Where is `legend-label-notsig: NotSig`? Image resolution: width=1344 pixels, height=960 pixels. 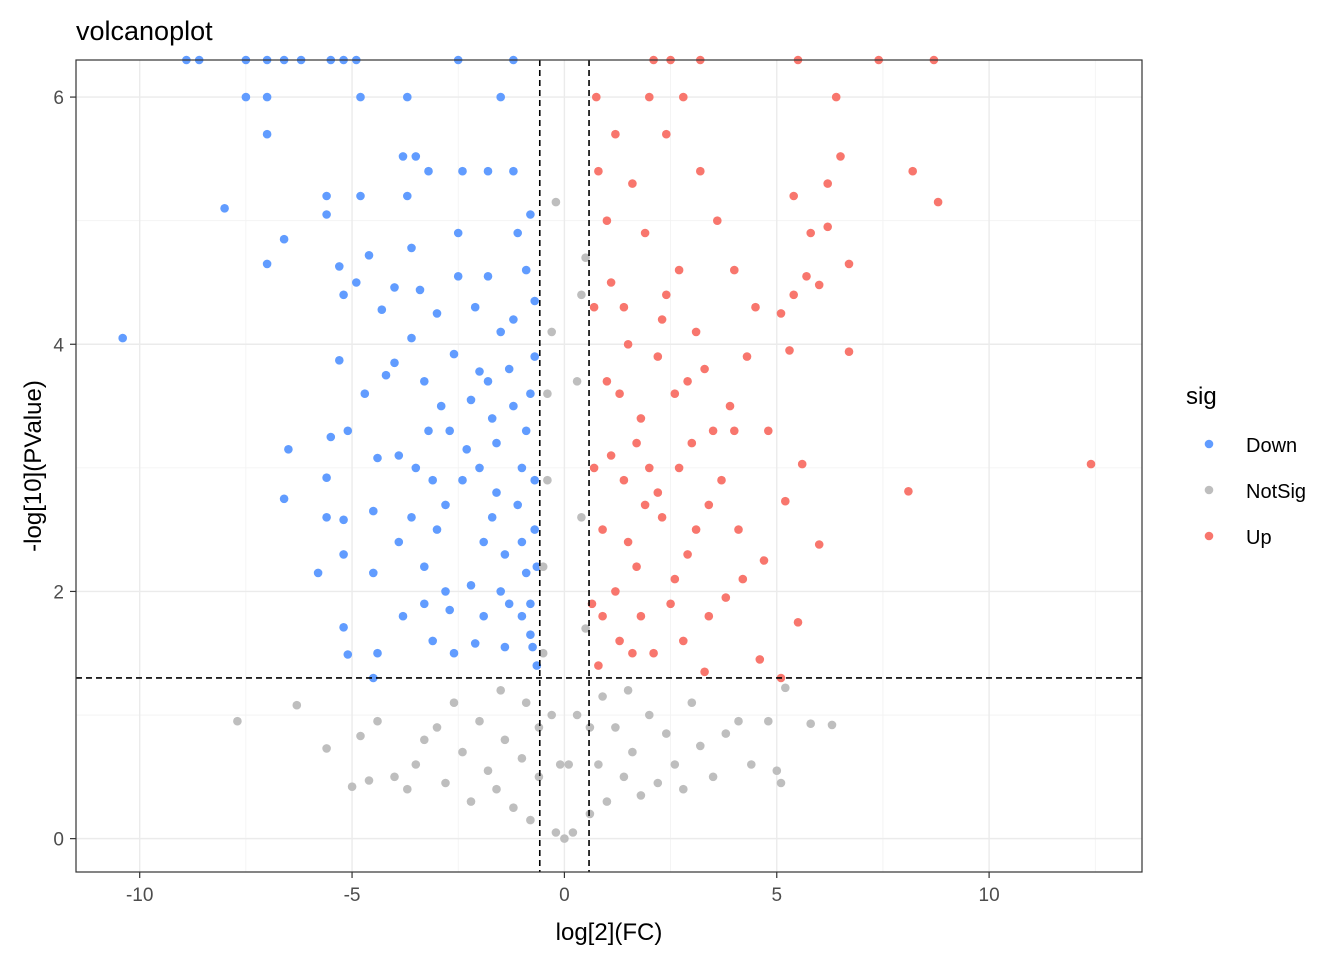 legend-label-notsig: NotSig is located at coordinates (1276, 492).